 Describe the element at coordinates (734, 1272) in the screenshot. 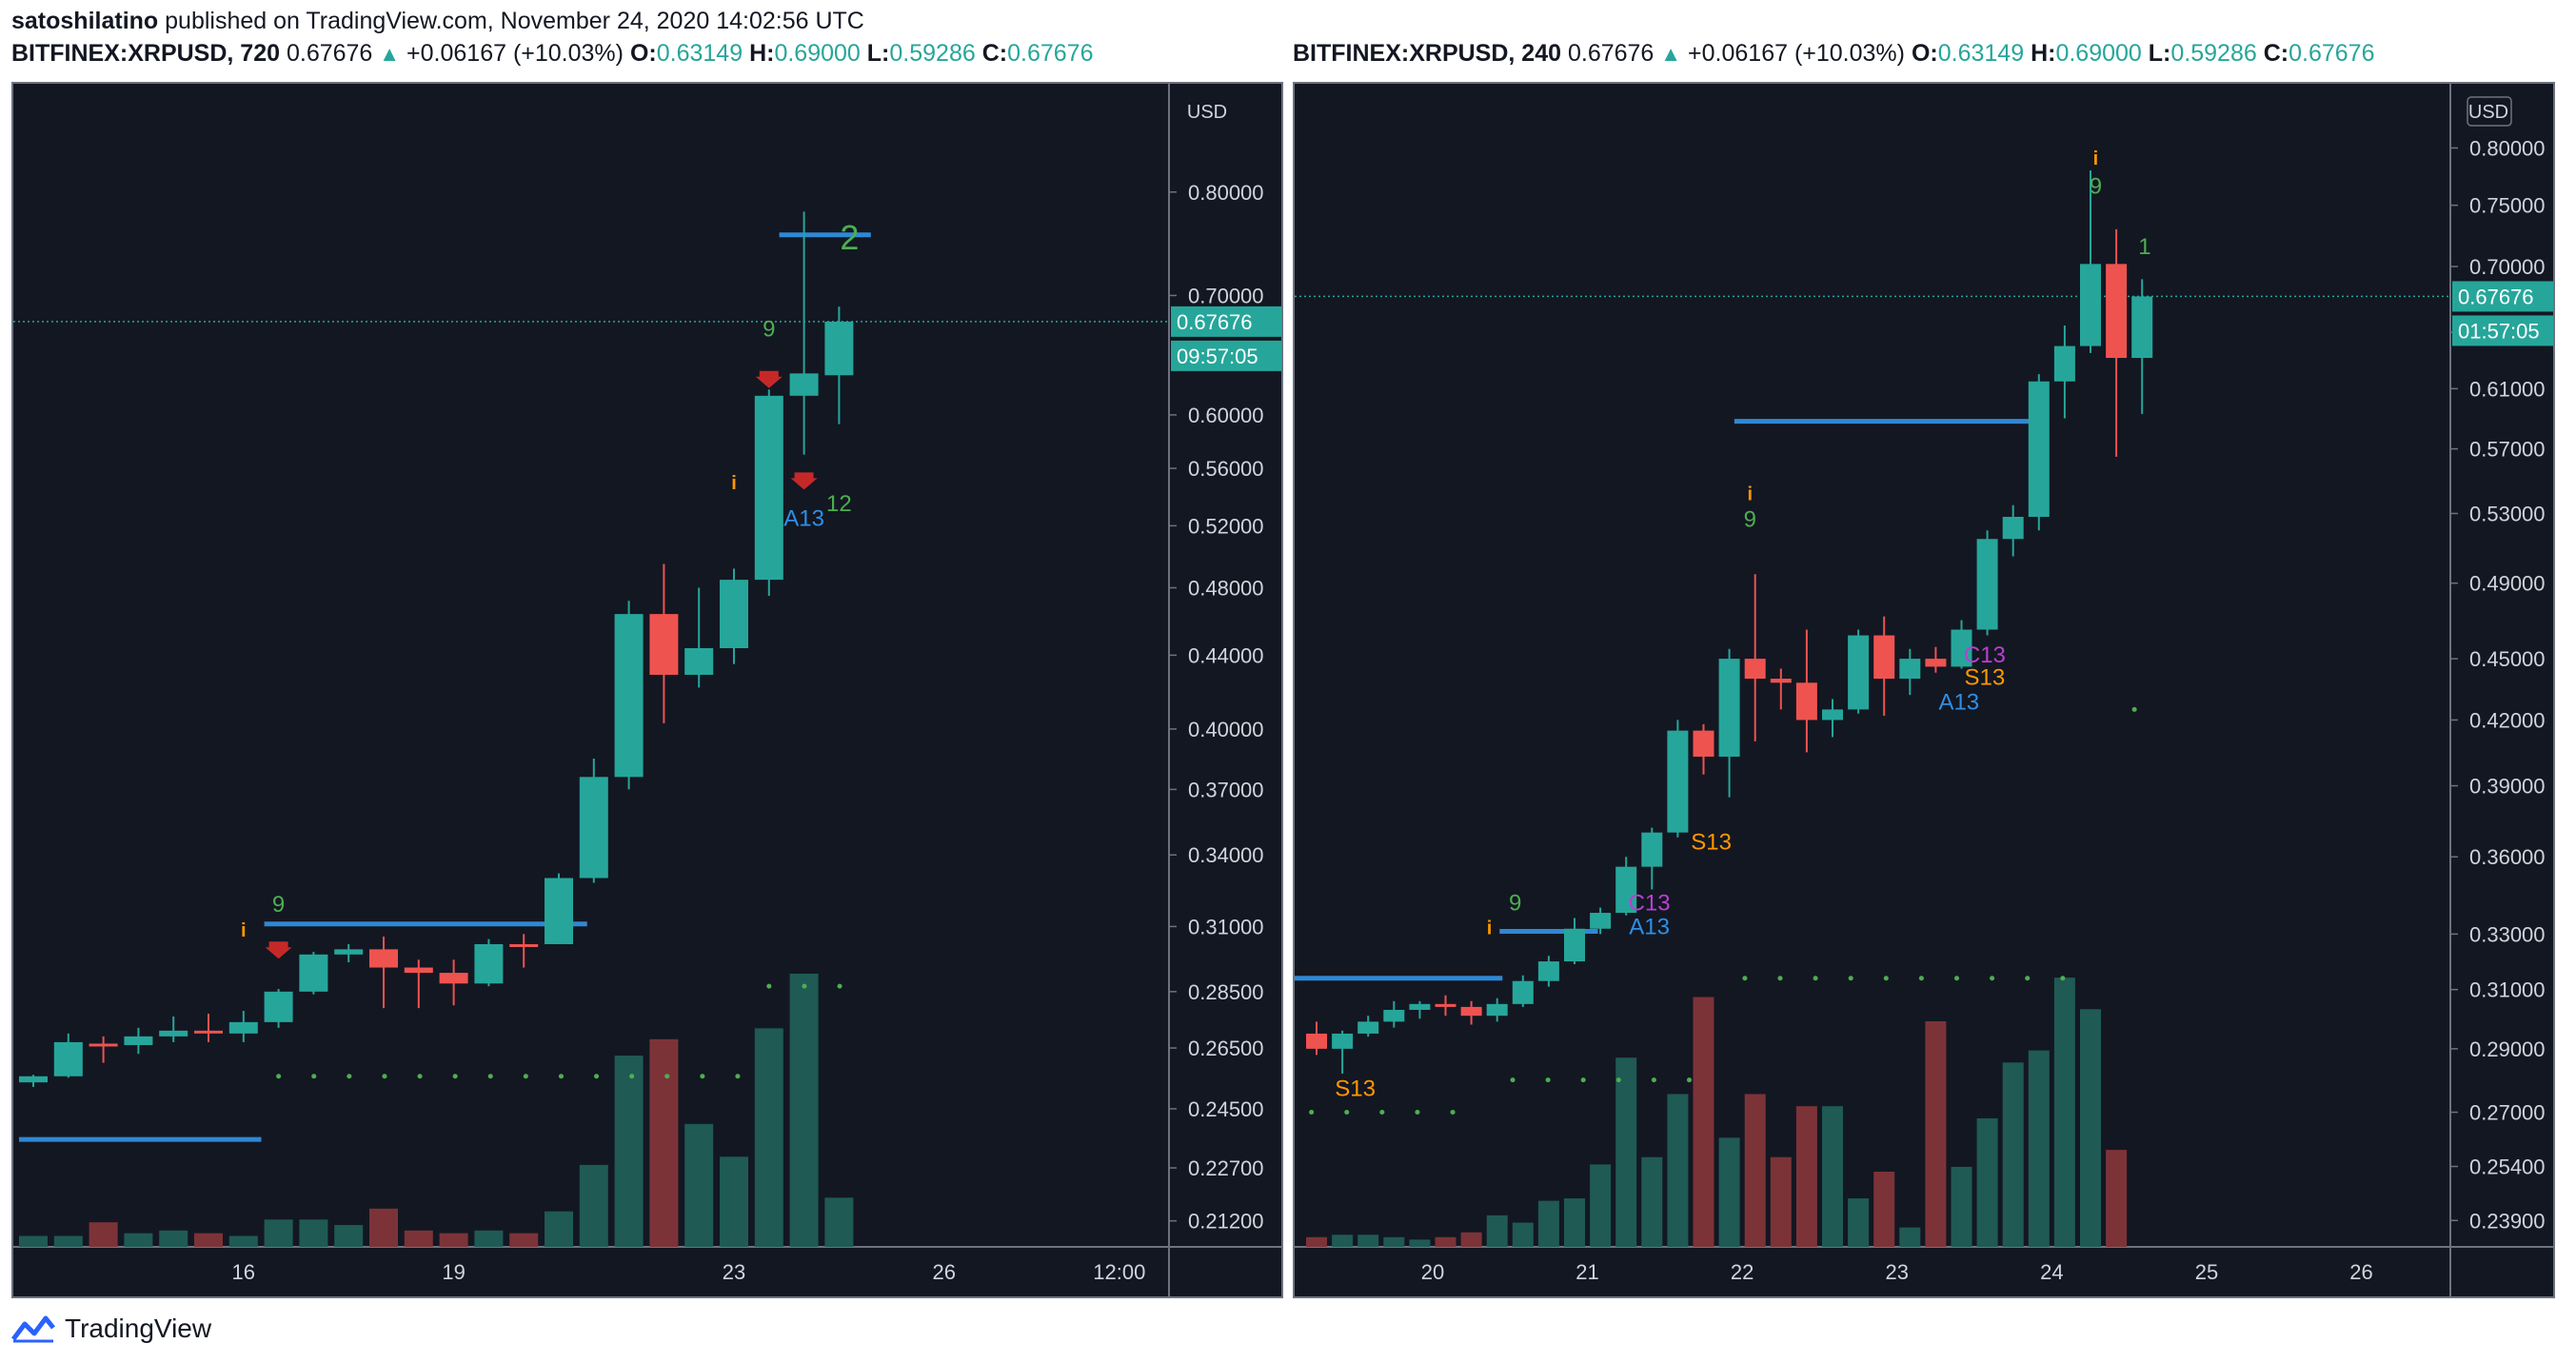

I see `time-tick-label: 23` at that location.